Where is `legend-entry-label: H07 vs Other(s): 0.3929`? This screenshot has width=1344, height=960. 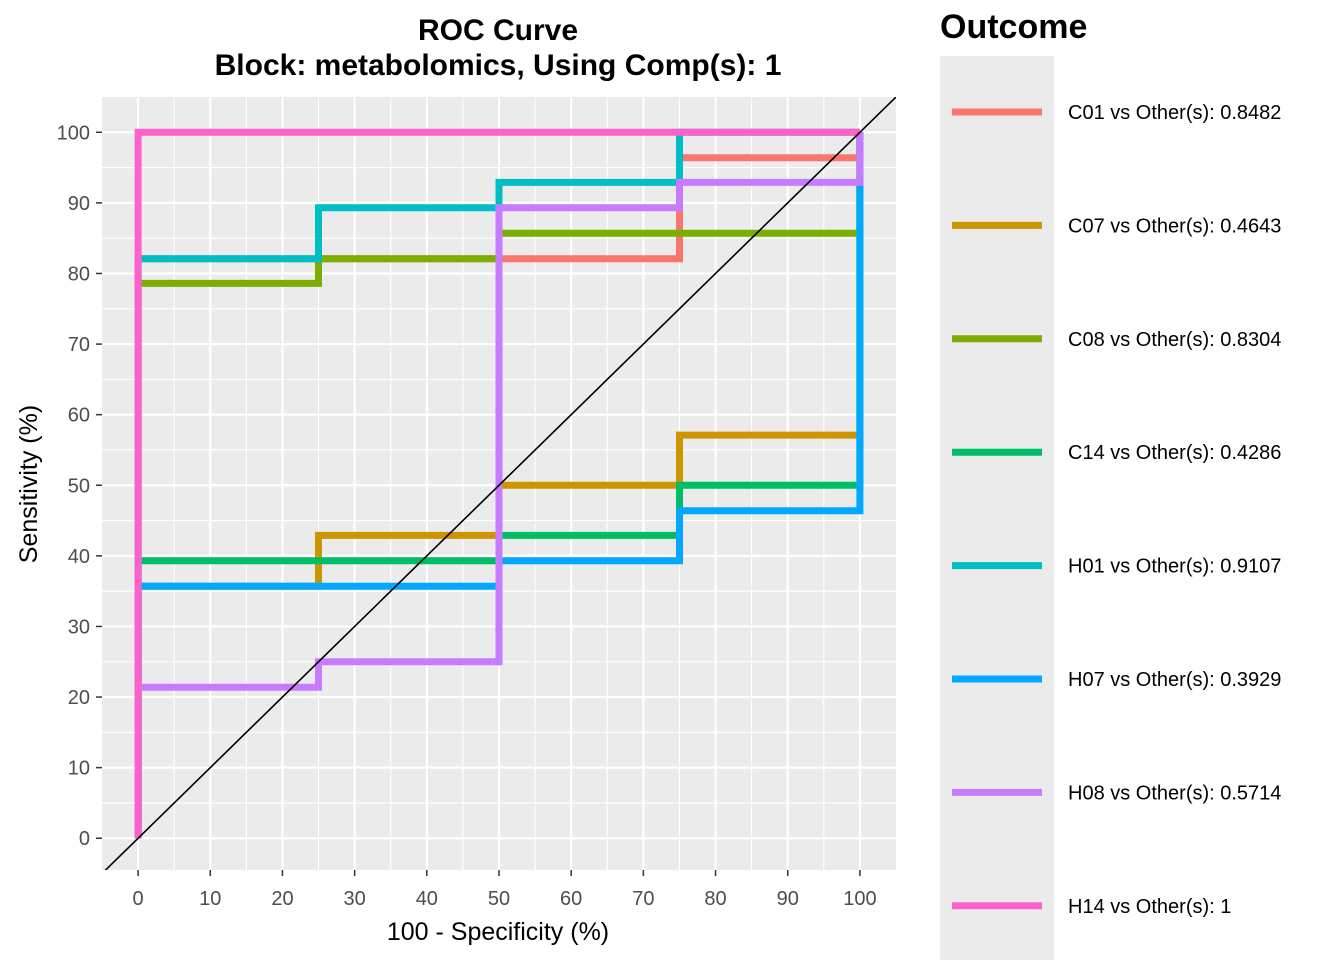
legend-entry-label: H07 vs Other(s): 0.3929 is located at coordinates (1174, 680).